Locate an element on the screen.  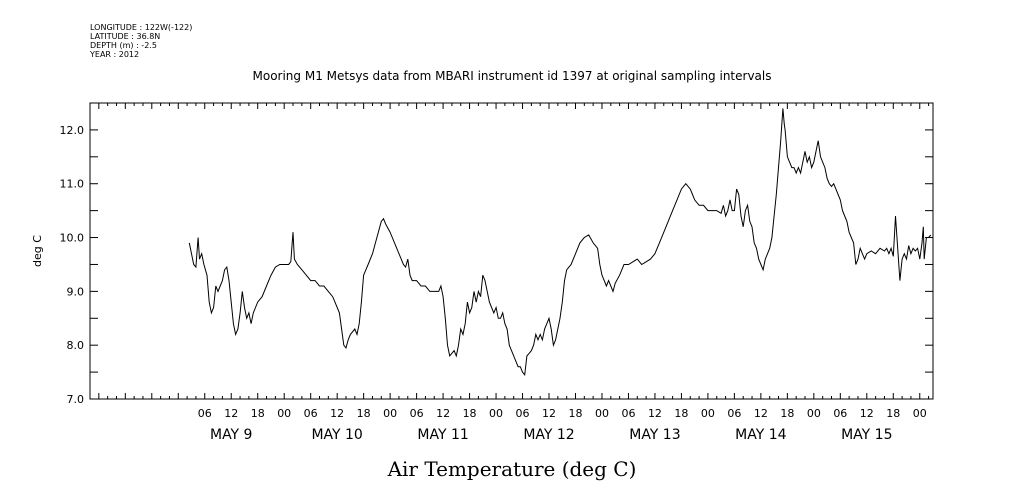
y-tick-label: 8.0 is located at coordinates (76, 345).